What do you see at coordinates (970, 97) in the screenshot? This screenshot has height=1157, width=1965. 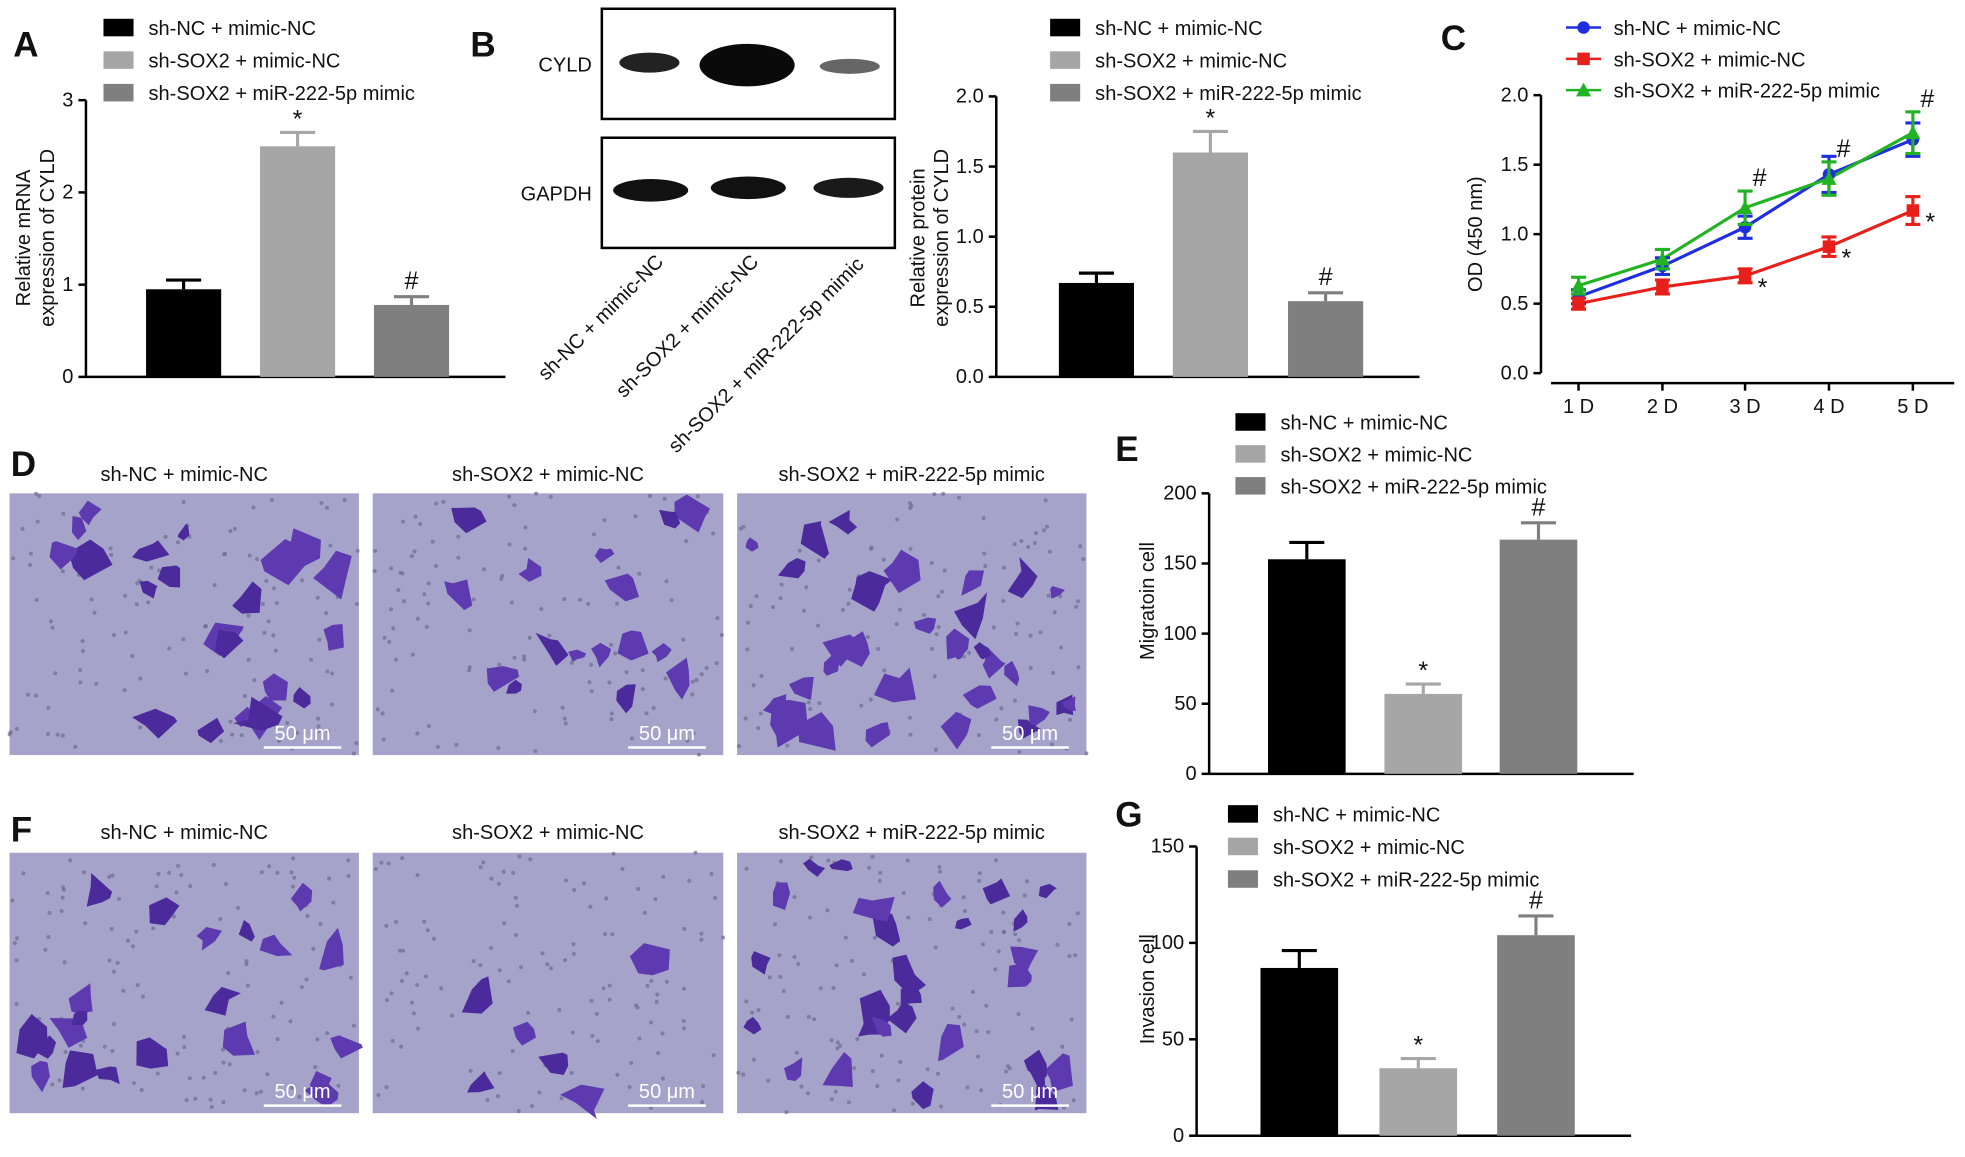 I see `y-tick-label: 2.0` at bounding box center [970, 97].